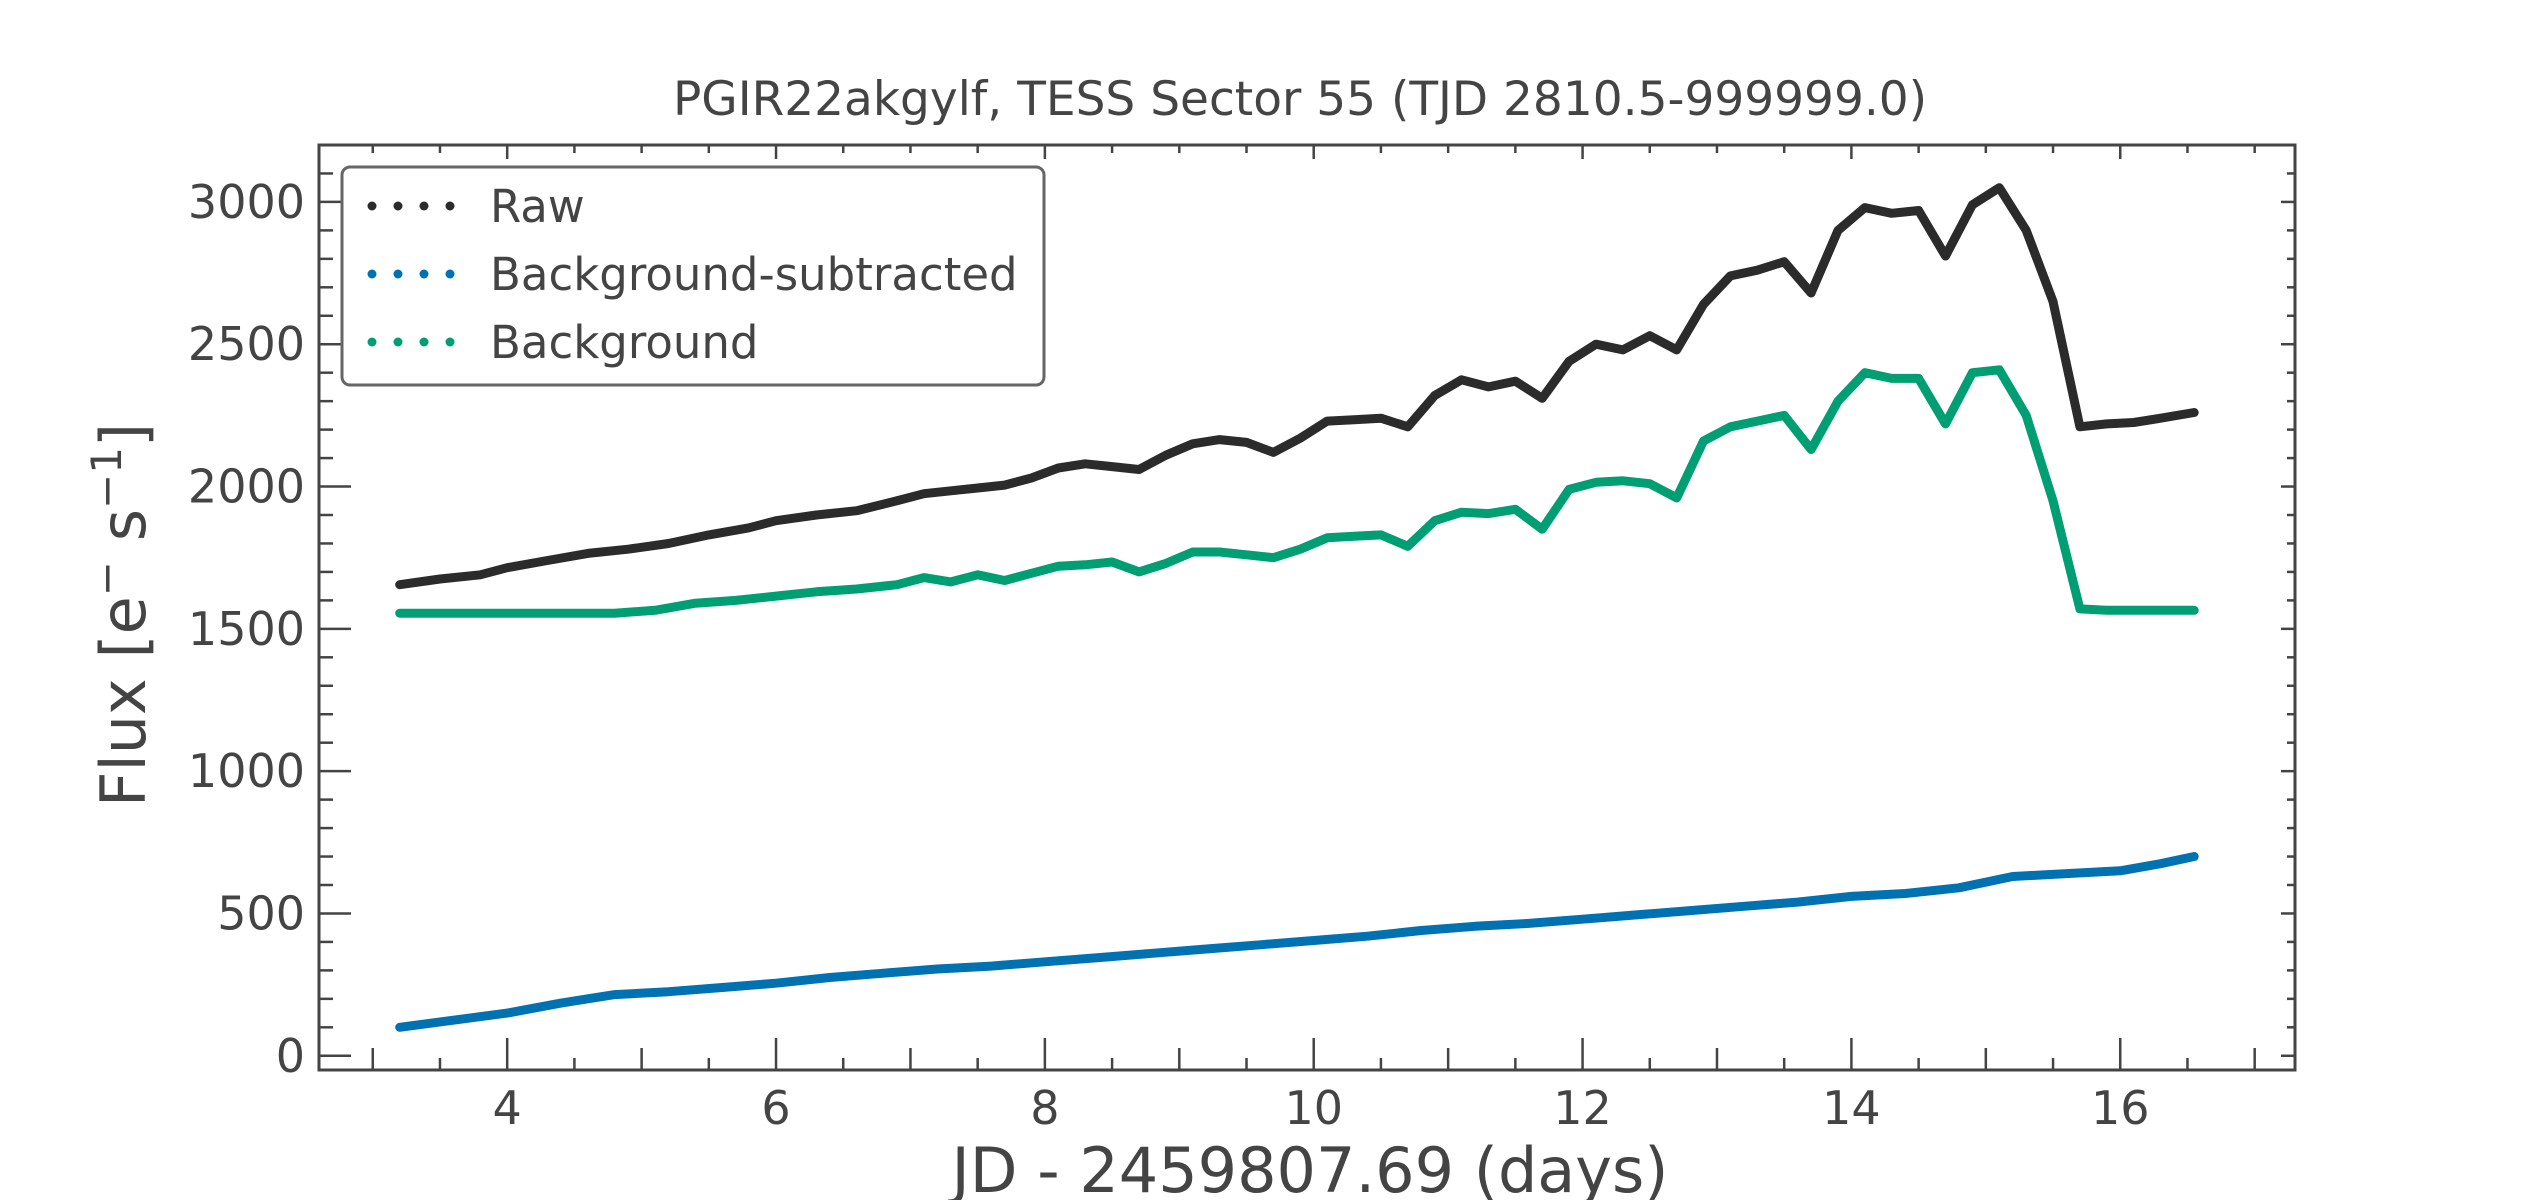 Image resolution: width=2545 pixels, height=1200 pixels. What do you see at coordinates (106, 578) in the screenshot?
I see `y-axis-label-sup1: −` at bounding box center [106, 578].